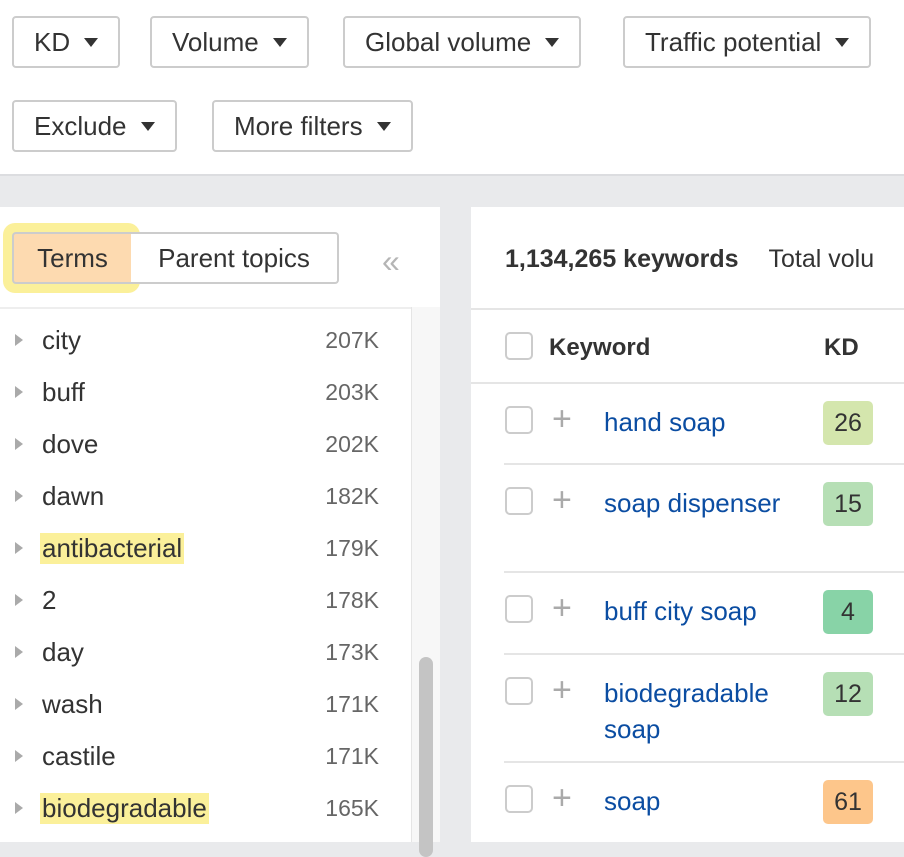  Describe the element at coordinates (692, 503) in the screenshot. I see `keyword-link: soap dispenser` at that location.